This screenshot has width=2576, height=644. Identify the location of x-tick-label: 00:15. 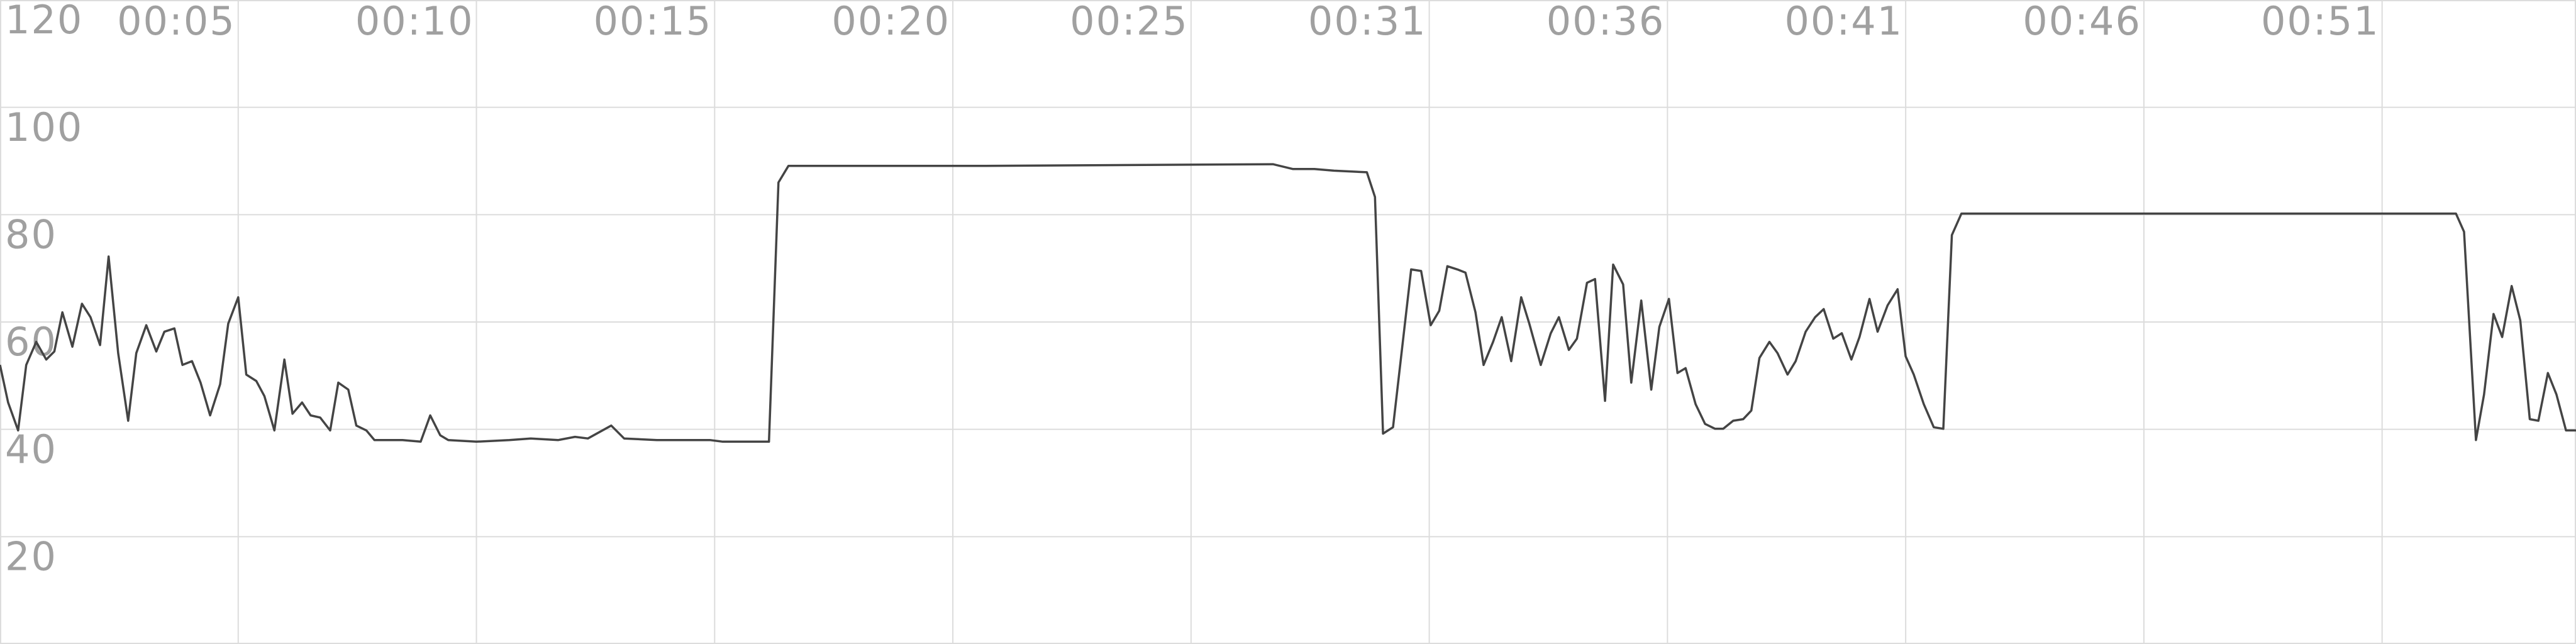
(653, 22).